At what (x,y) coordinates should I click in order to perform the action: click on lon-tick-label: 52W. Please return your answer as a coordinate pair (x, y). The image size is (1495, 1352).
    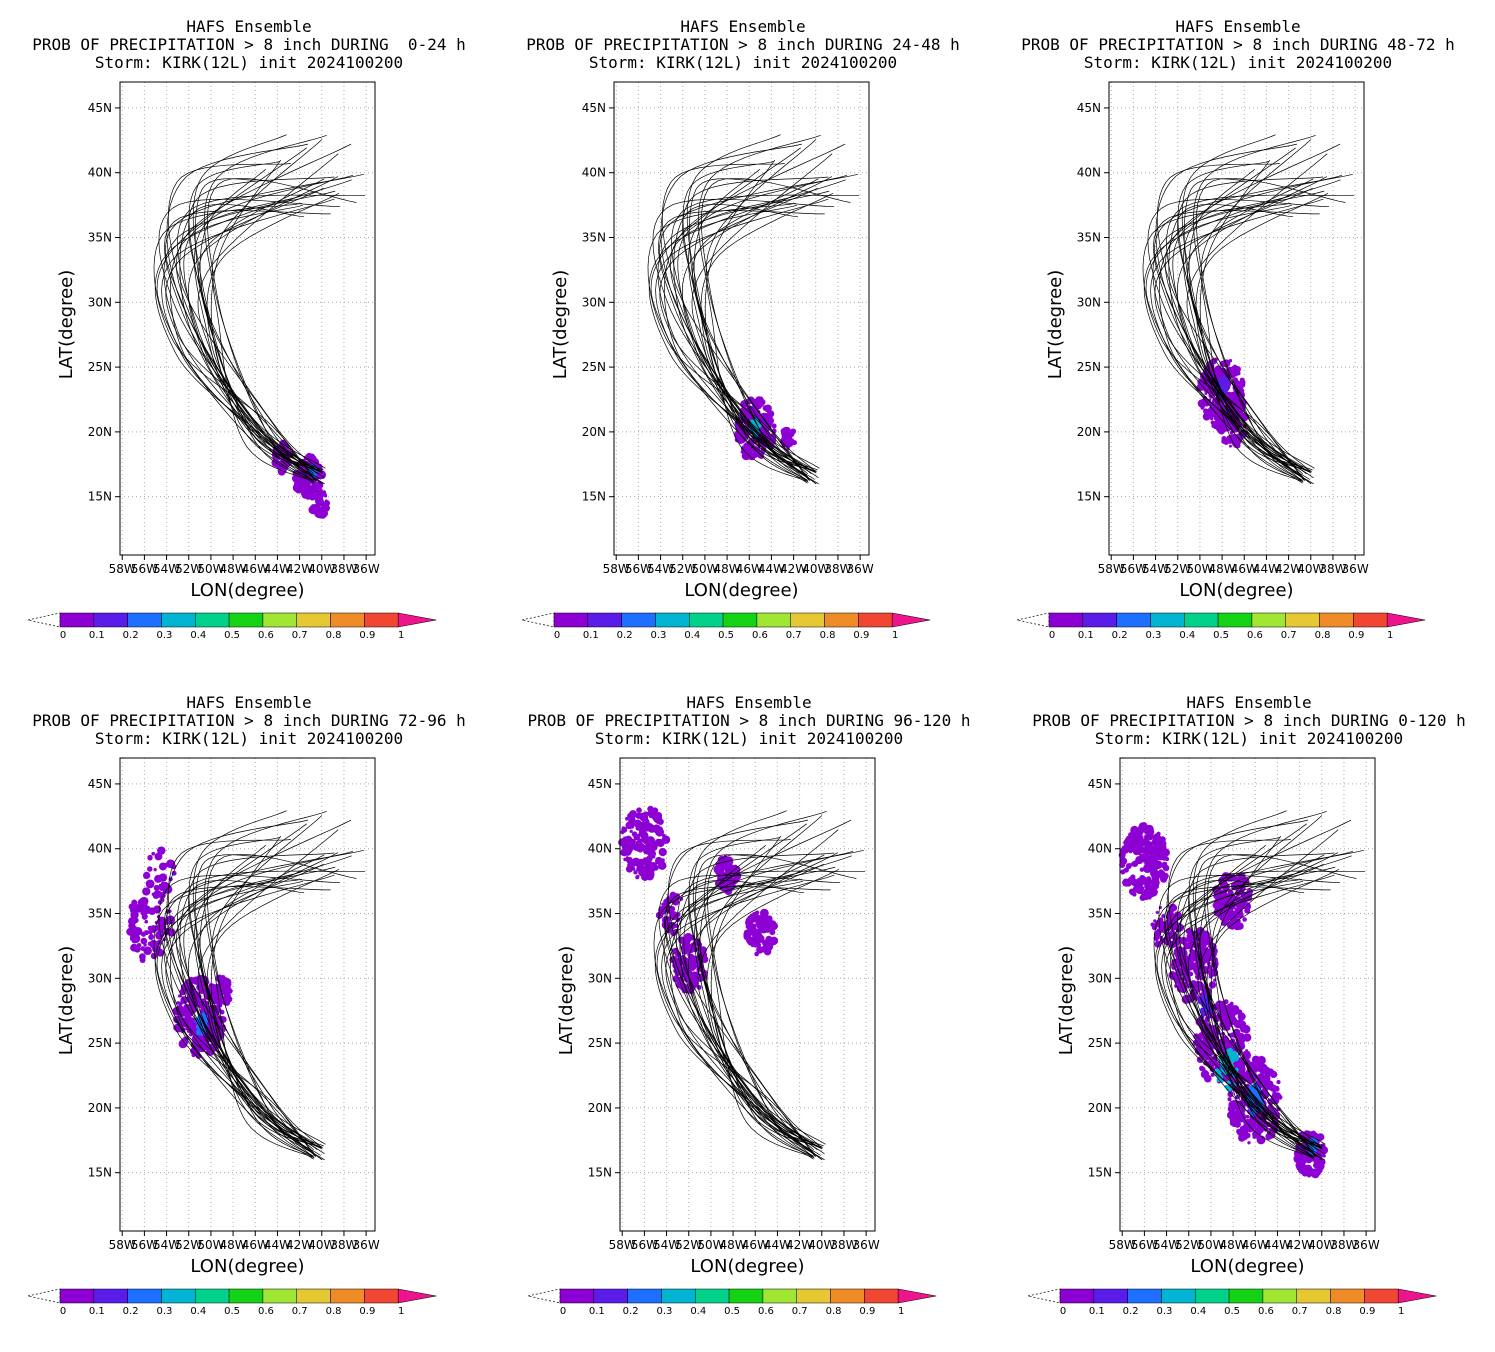
    Looking at the image, I should click on (188, 1245).